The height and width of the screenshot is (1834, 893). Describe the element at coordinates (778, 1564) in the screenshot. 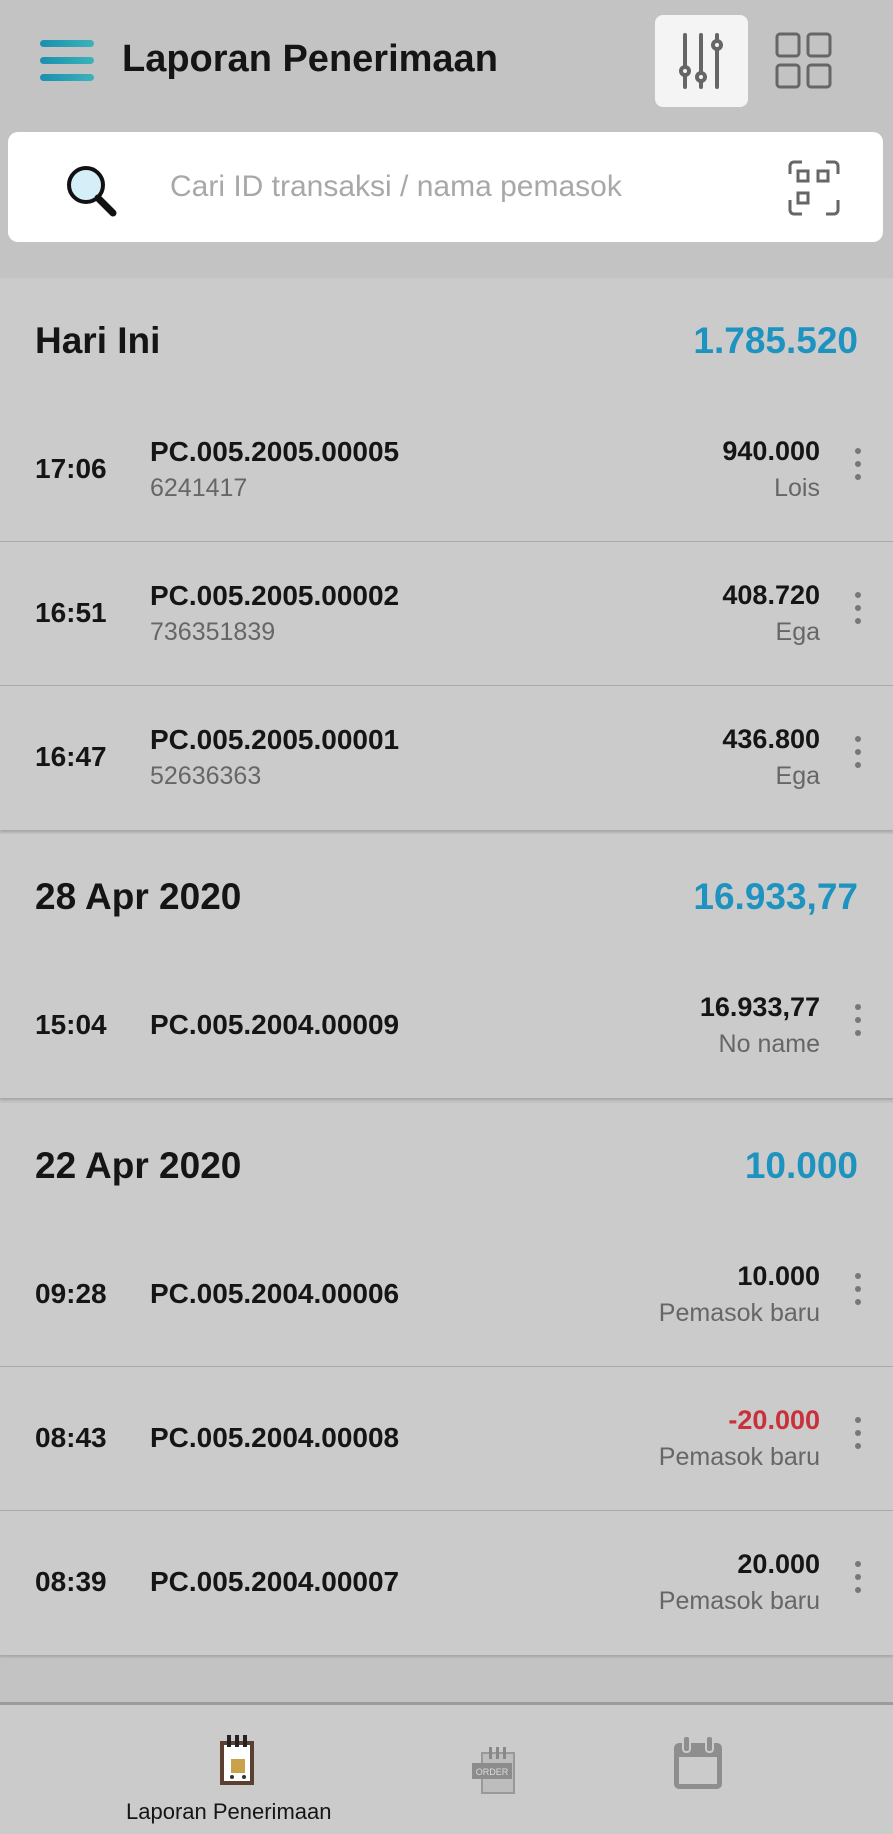

I see `transaction-amount: 20.000` at that location.